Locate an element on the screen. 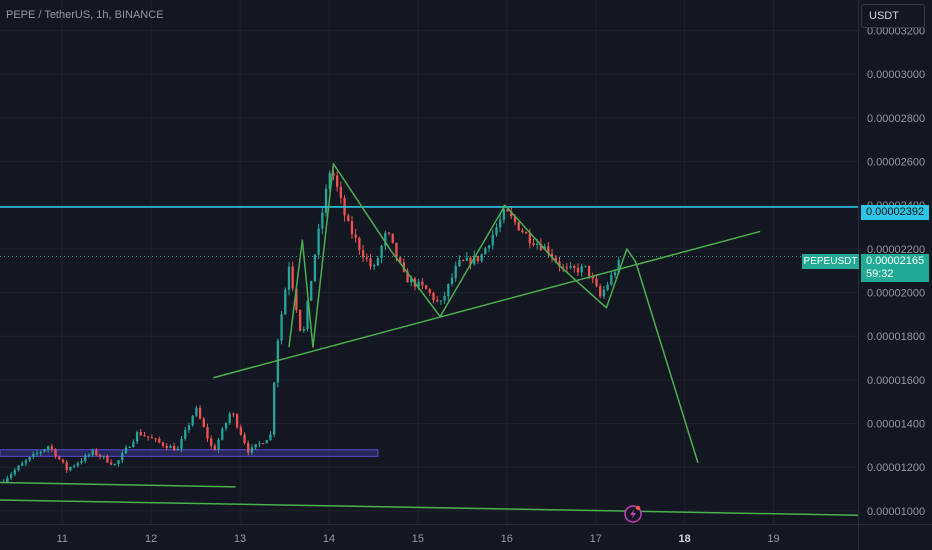  currency-unit-button: USDT is located at coordinates (893, 16).